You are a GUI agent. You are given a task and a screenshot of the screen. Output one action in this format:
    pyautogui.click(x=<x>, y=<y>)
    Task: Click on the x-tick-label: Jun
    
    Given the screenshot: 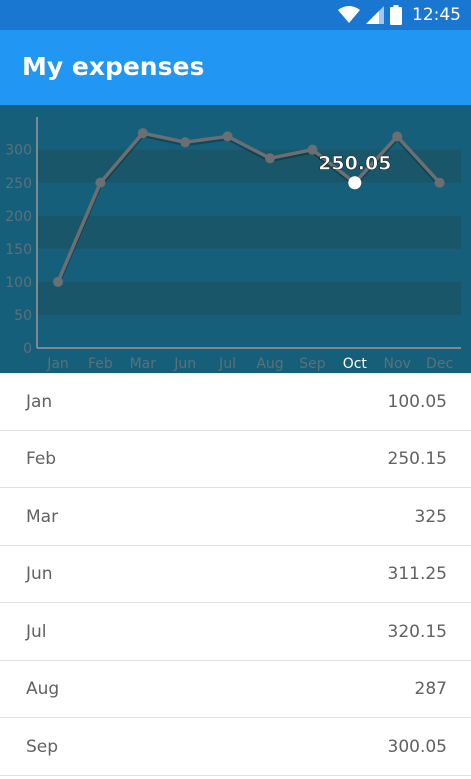 What is the action you would take?
    pyautogui.click(x=184, y=364)
    